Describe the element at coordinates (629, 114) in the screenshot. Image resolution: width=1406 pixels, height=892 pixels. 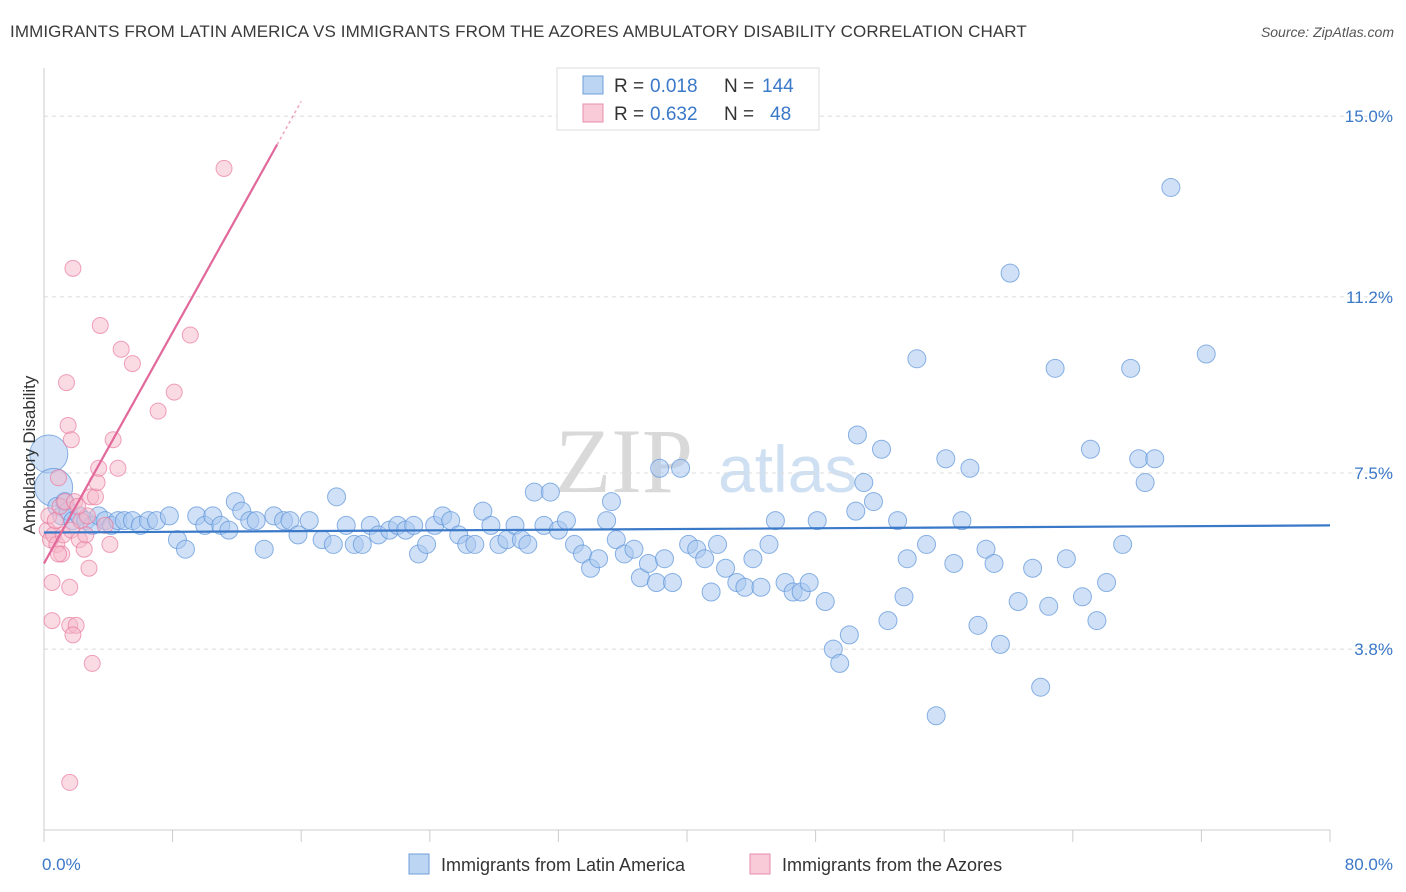
I see `legend-r-label-2: R =` at that location.